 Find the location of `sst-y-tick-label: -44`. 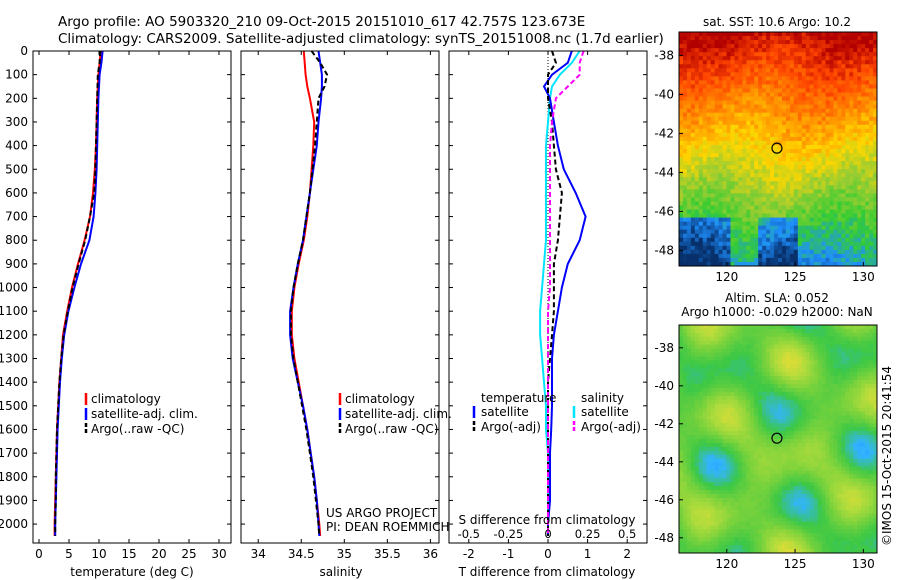

sst-y-tick-label: -44 is located at coordinates (664, 172).